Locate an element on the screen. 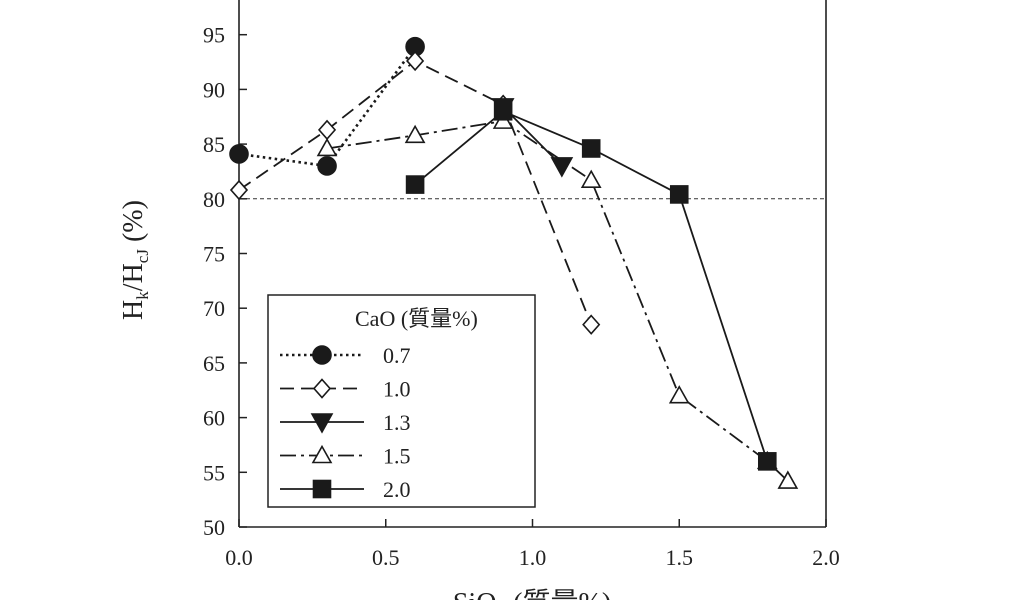 Image resolution: width=1024 pixels, height=600 pixels. legend-title: CaO (質量%) is located at coordinates (416, 318).